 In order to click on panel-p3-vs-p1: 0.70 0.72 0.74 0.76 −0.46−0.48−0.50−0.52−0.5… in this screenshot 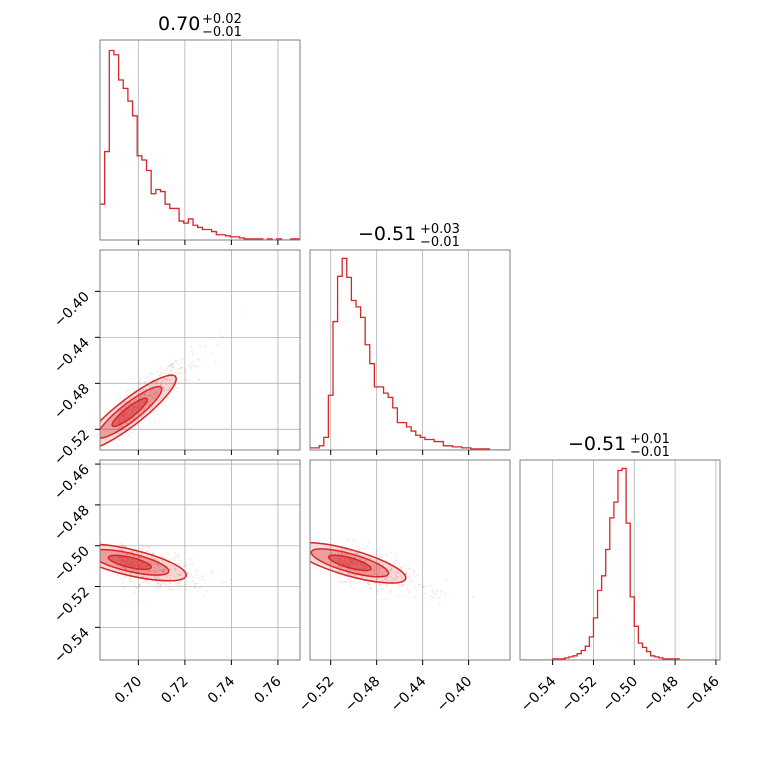, I will do `click(176, 583)`.